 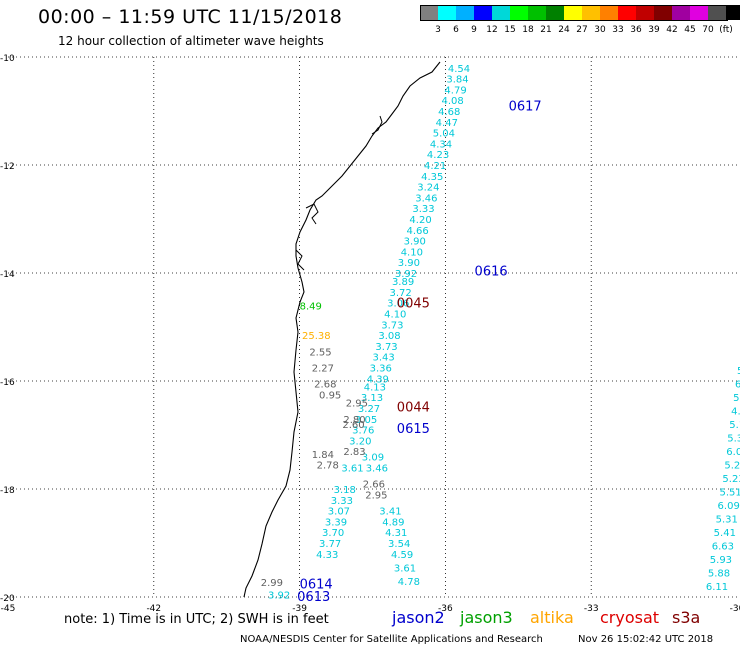 What do you see at coordinates (369, 409) in the screenshot?
I see `data-point-label: 3.27` at bounding box center [369, 409].